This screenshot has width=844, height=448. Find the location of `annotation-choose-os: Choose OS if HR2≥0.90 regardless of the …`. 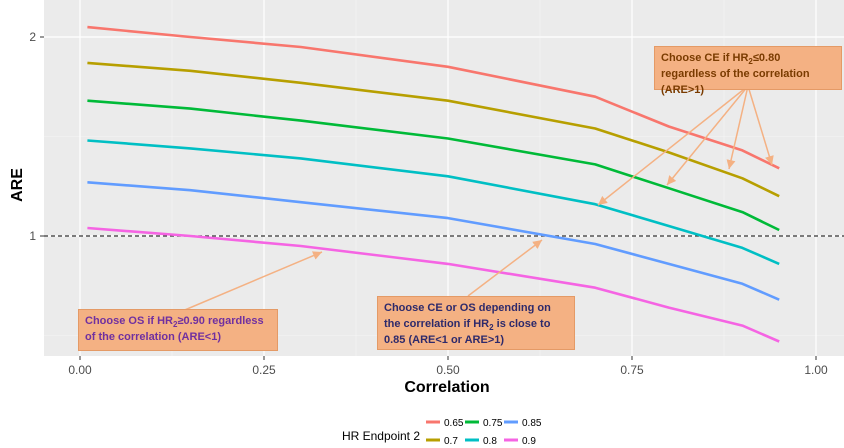

annotation-choose-os: Choose OS if HR2≥0.90 regardless of the … is located at coordinates (178, 330).